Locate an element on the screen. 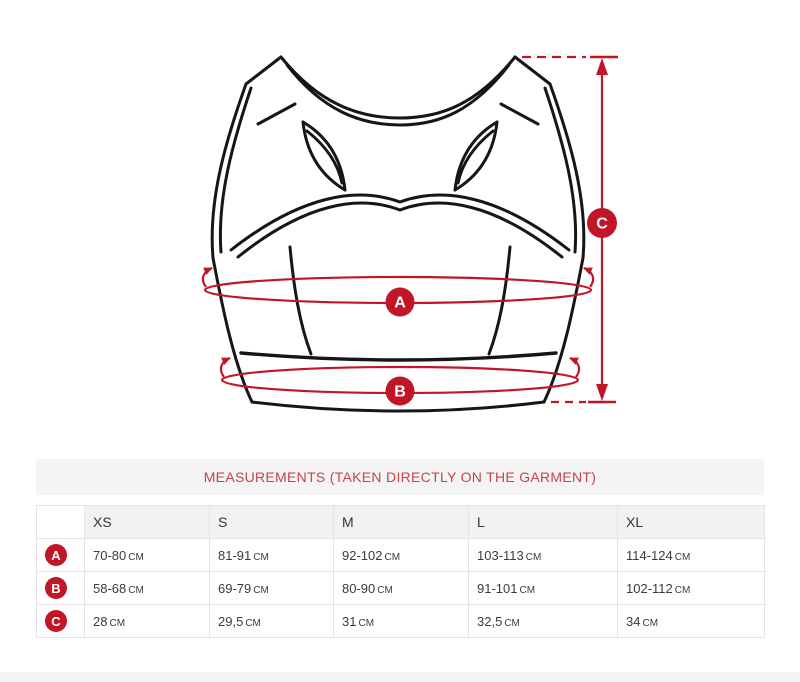 The height and width of the screenshot is (682, 800). measurement-cell: 69-79 CM is located at coordinates (271, 588).